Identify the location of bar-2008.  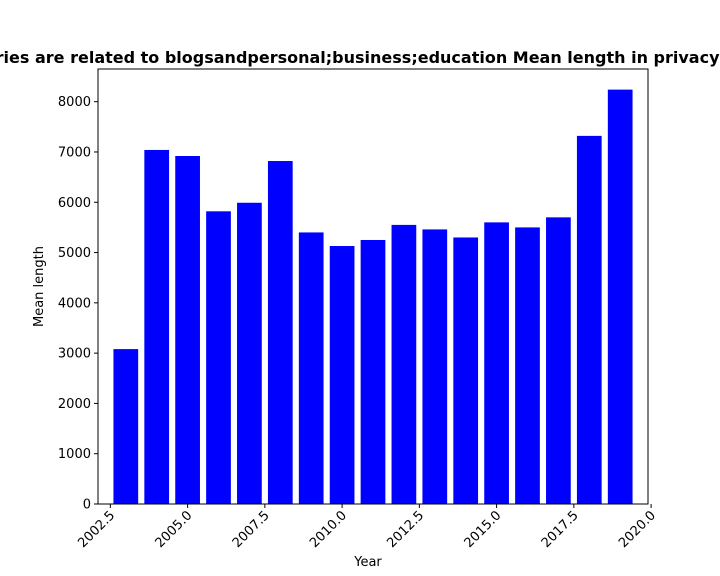
(280, 332).